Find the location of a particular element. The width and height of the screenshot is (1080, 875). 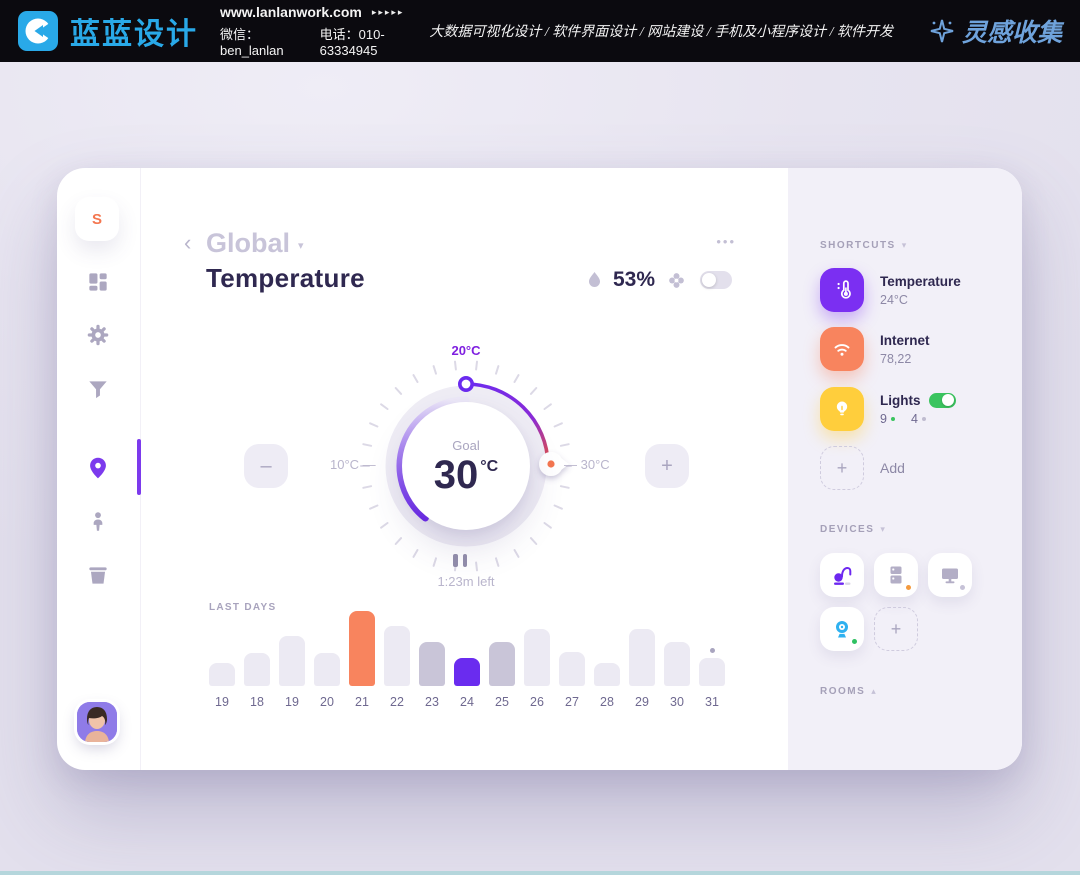

add-label: Add is located at coordinates (892, 468).